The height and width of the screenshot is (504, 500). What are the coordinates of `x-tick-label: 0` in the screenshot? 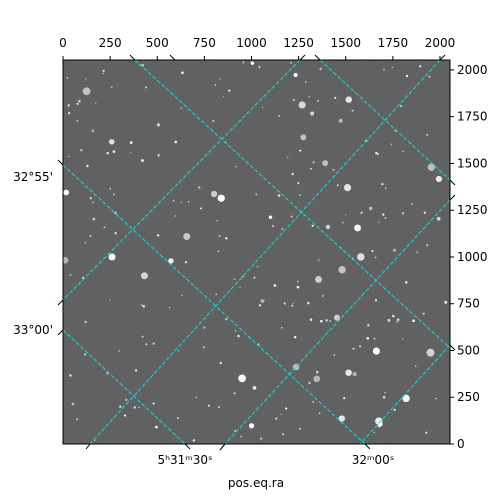 It's located at (63, 43).